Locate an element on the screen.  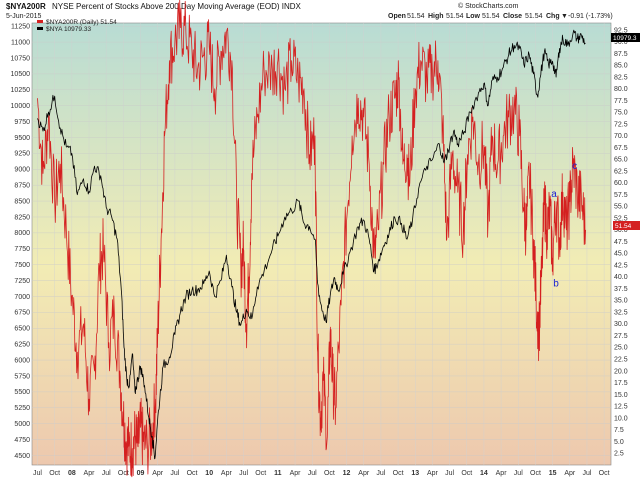
high-label: High is located at coordinates (436, 16).